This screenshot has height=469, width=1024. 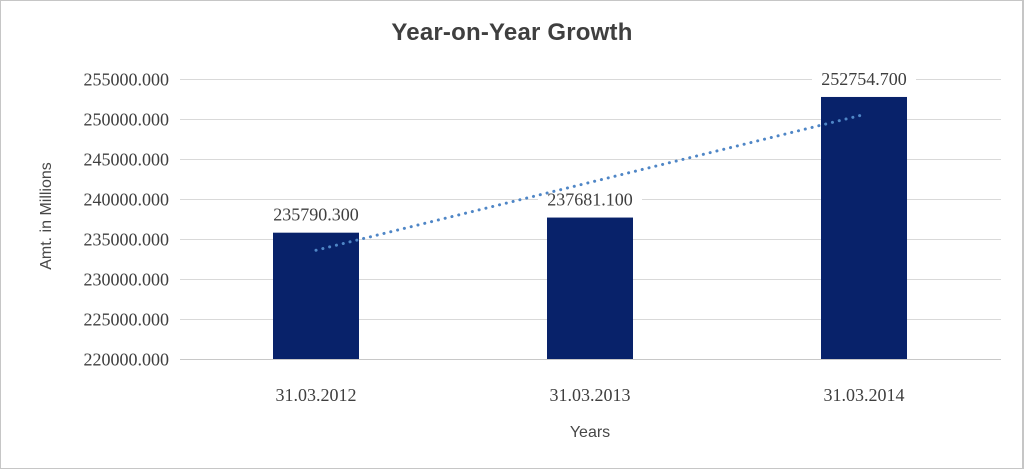 What do you see at coordinates (127, 280) in the screenshot?
I see `y-tick-label: 230000.000` at bounding box center [127, 280].